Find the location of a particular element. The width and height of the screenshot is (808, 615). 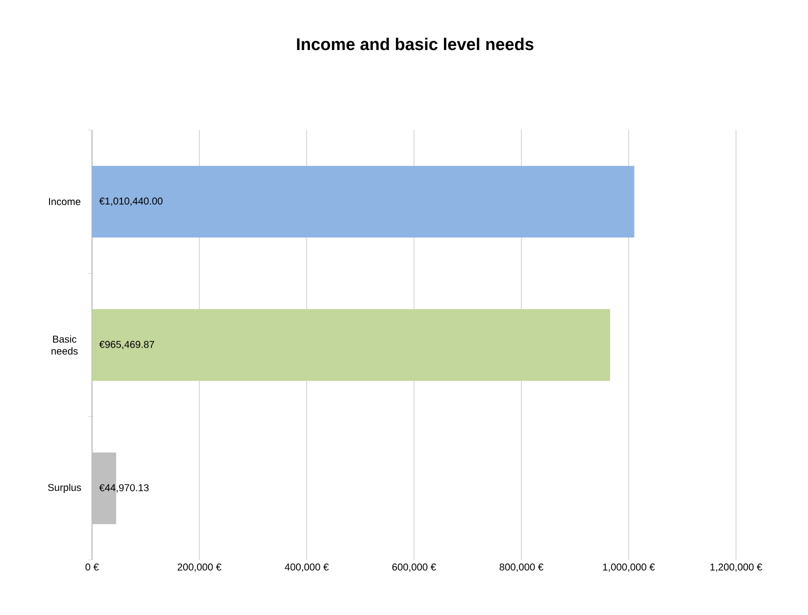

x-tick-label: 1,200,000 € is located at coordinates (736, 568).